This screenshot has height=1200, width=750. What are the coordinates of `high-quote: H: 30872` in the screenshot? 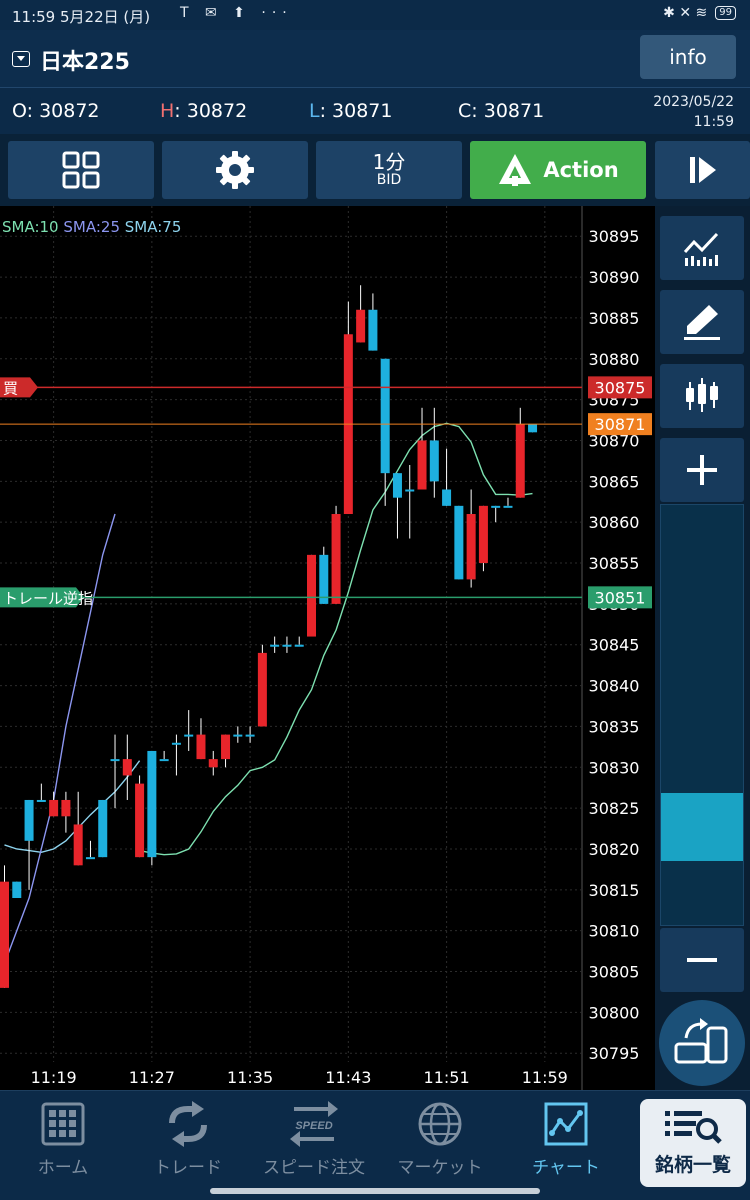 It's located at (204, 111).